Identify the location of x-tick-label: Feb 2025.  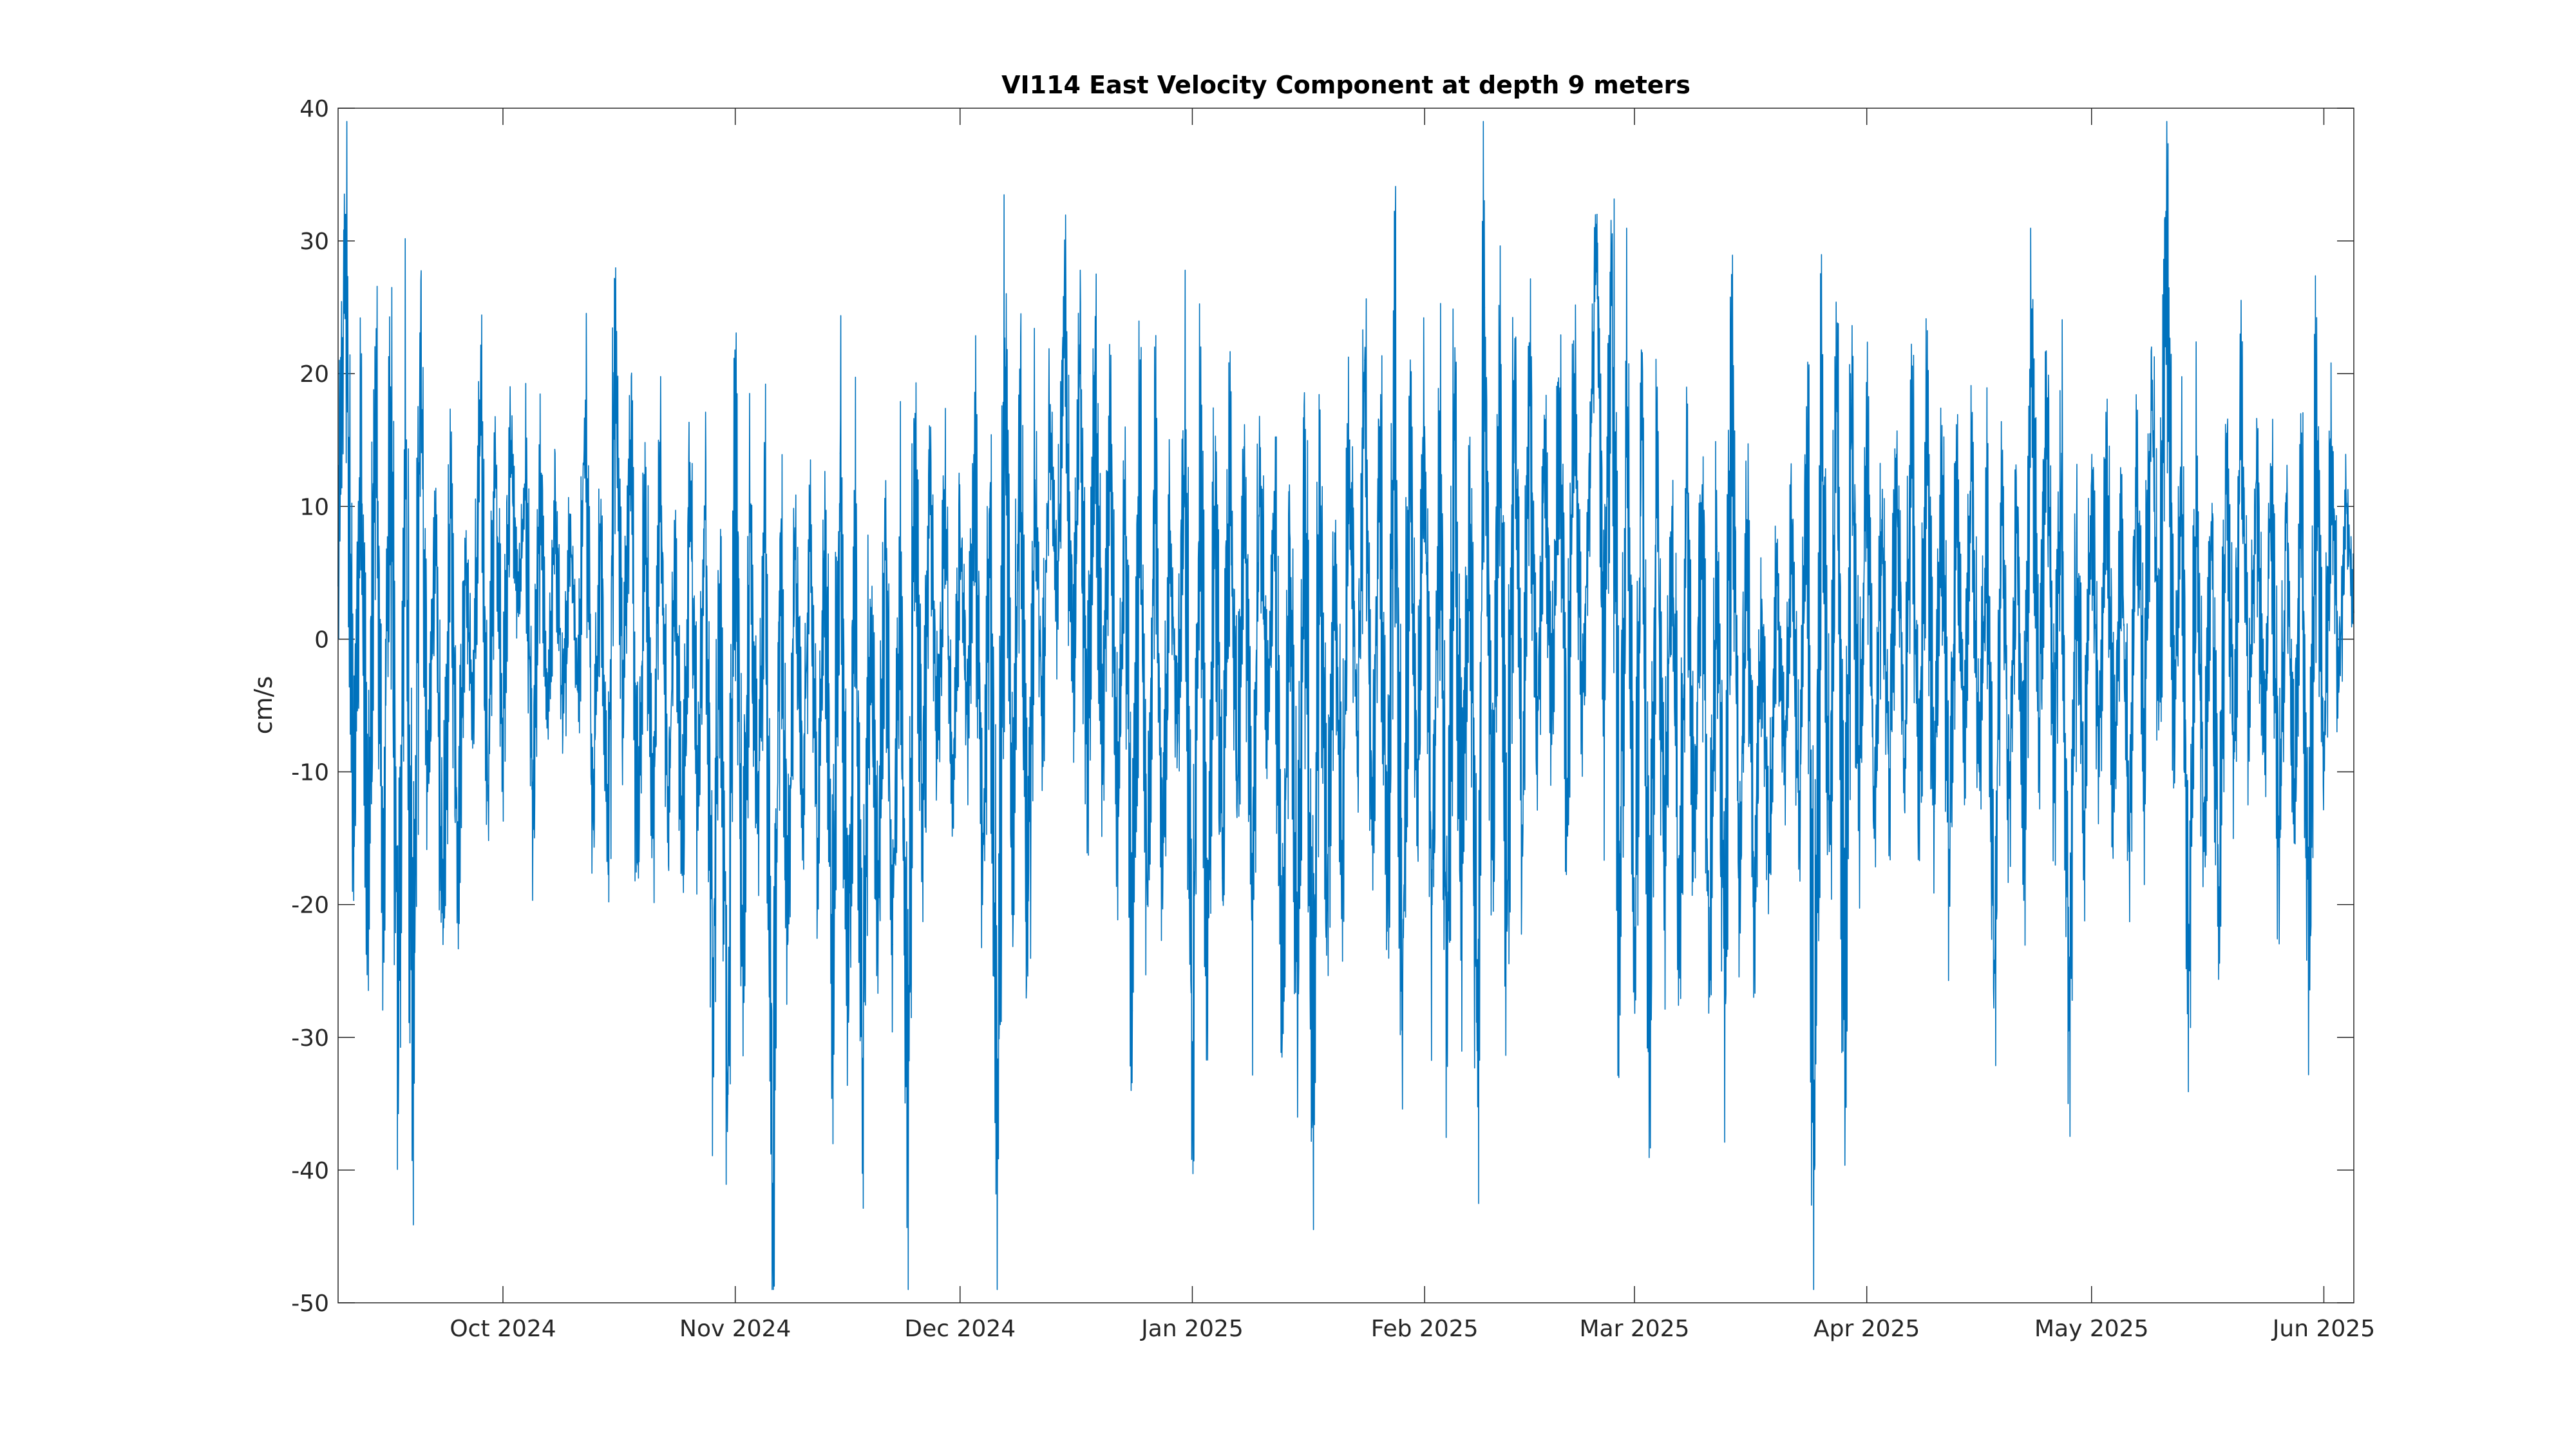
(1425, 1329).